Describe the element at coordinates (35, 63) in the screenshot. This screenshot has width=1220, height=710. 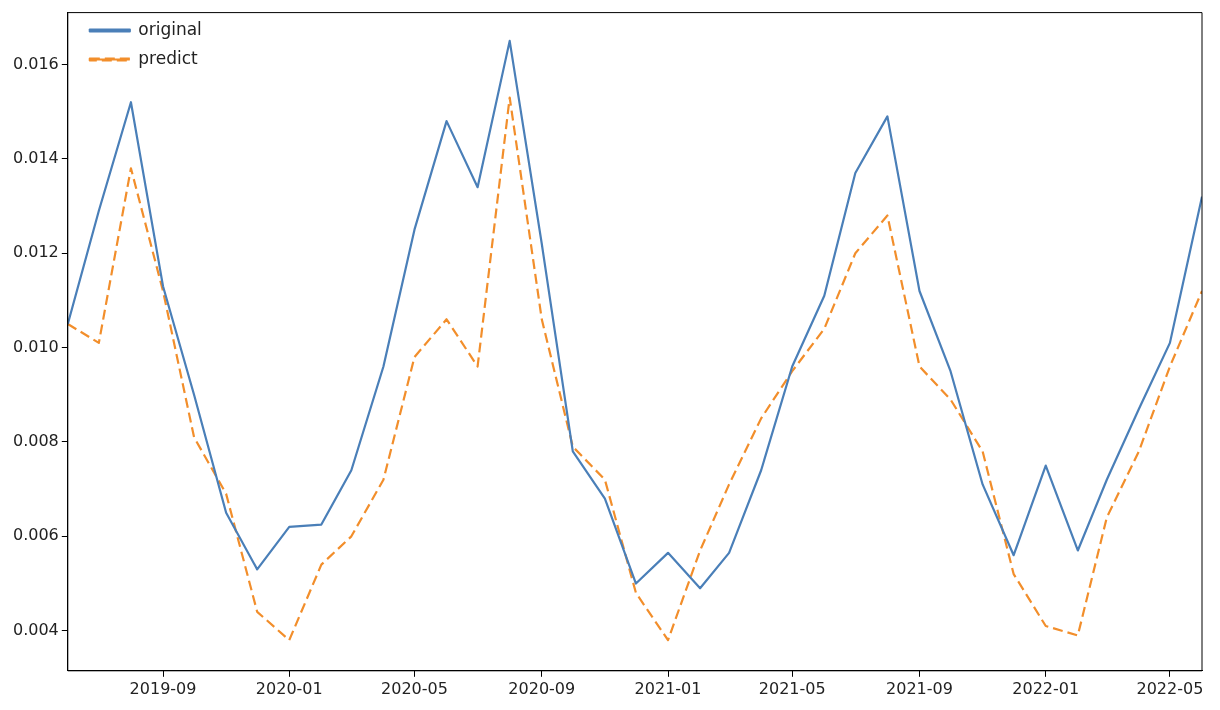
I see `y-tick-label: 0.016` at that location.